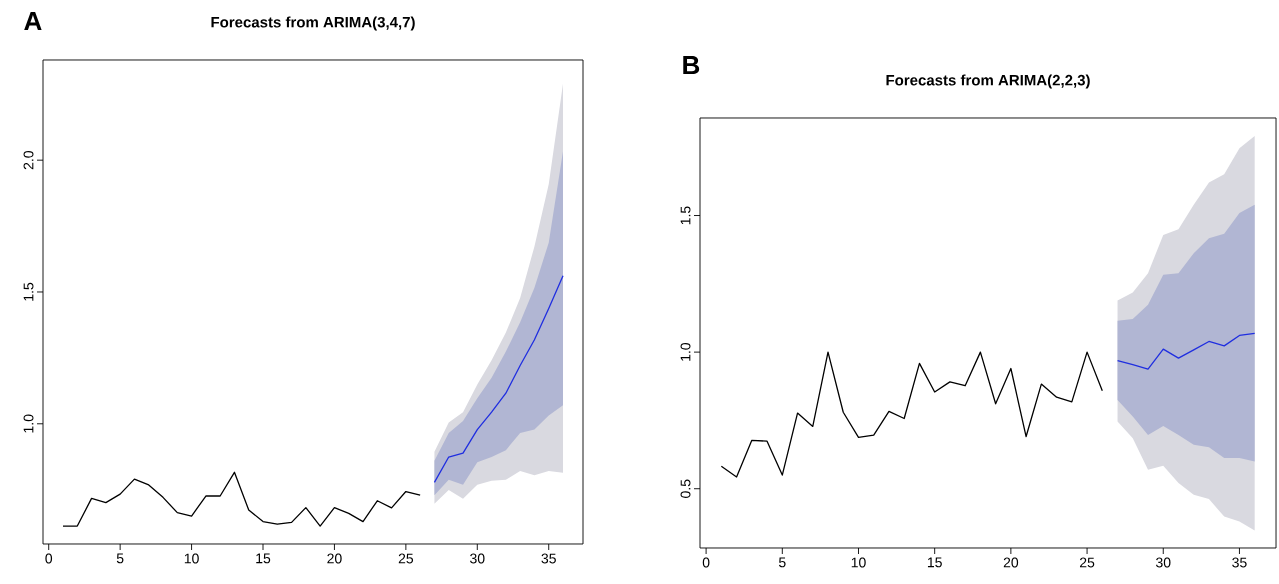 Image resolution: width=1279 pixels, height=584 pixels. Describe the element at coordinates (28, 160) in the screenshot. I see `y-tick-label: 2.0` at that location.